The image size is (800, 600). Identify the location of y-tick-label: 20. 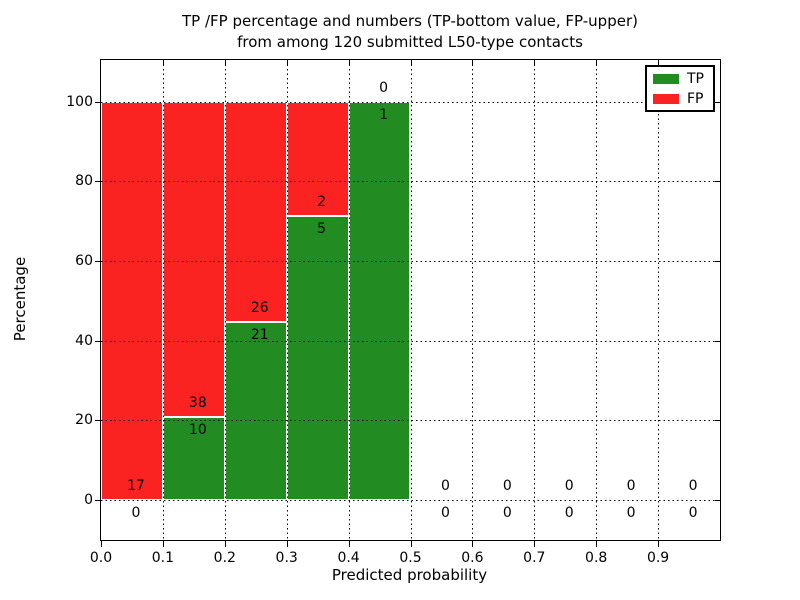
(84, 420).